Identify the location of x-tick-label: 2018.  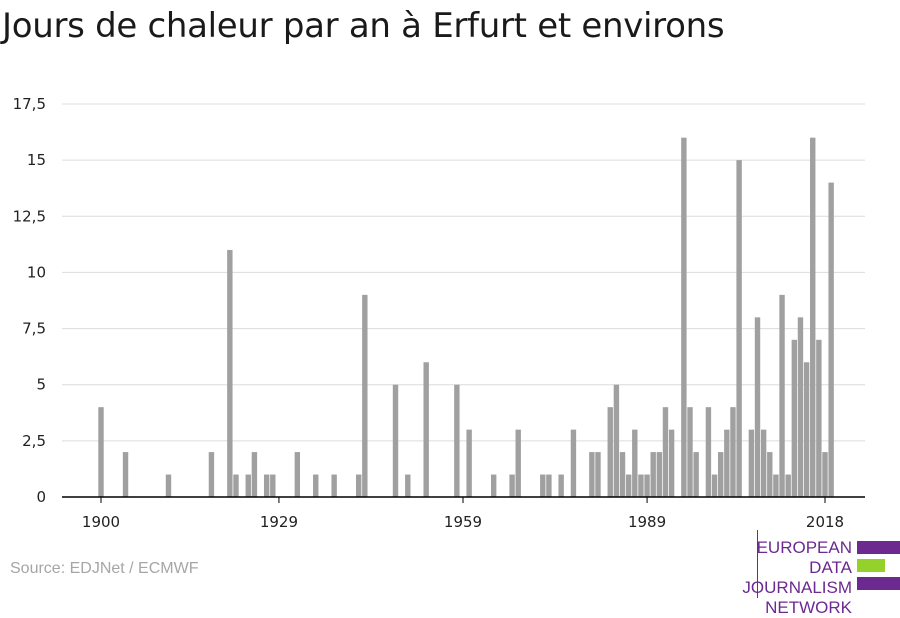
(825, 522).